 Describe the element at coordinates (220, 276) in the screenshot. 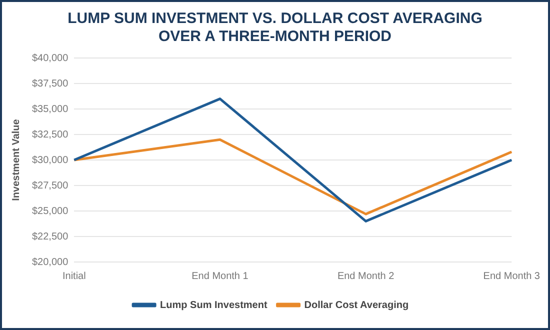

I see `x-tick-label: End Month 1` at that location.